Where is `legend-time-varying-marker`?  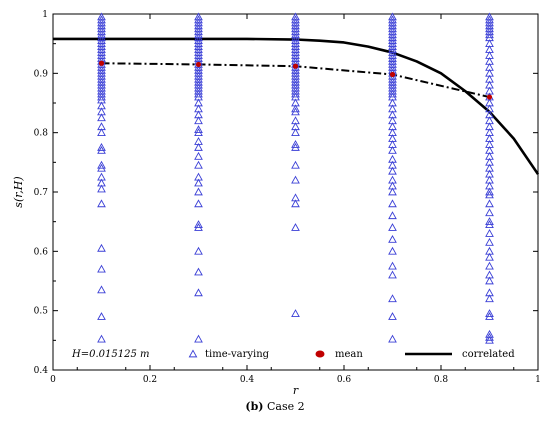
legend-time-varying-marker is located at coordinates (193, 353).